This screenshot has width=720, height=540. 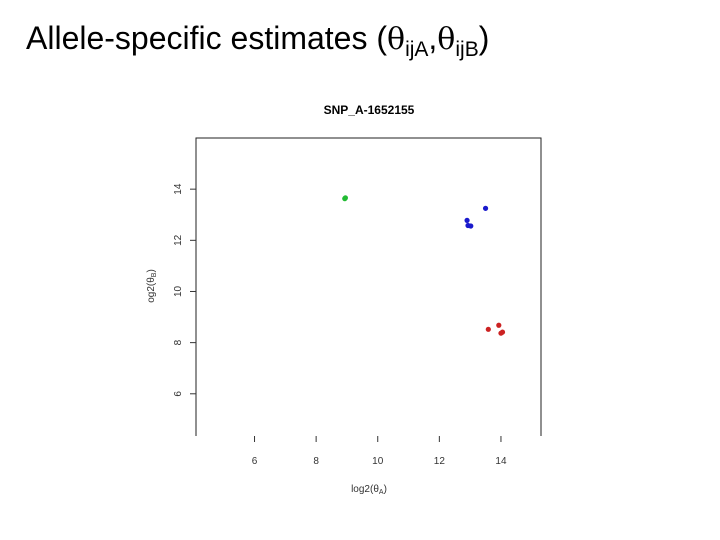 What do you see at coordinates (206, 38) in the screenshot?
I see `title-prefix: Allele-specific estimates (` at bounding box center [206, 38].